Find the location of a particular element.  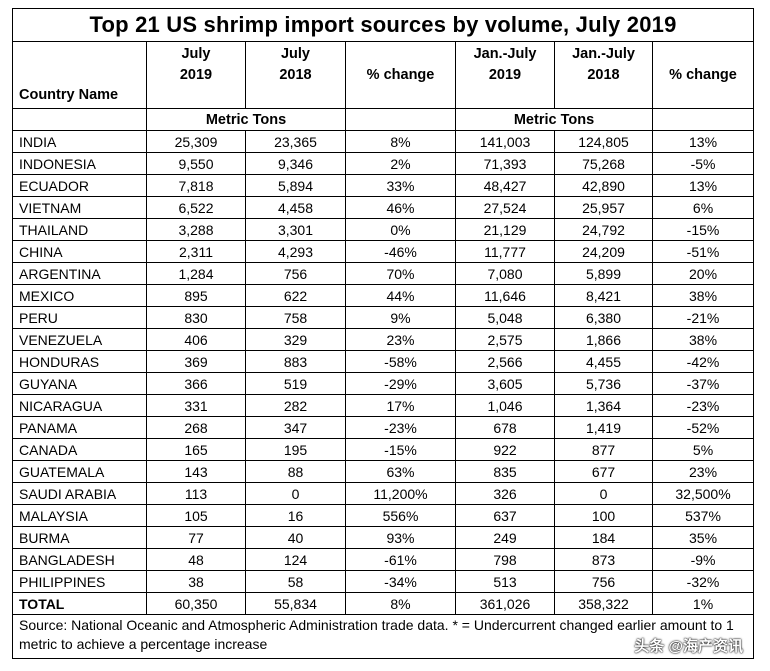

header-janjuly-2018-line2: 2018 is located at coordinates (603, 75).